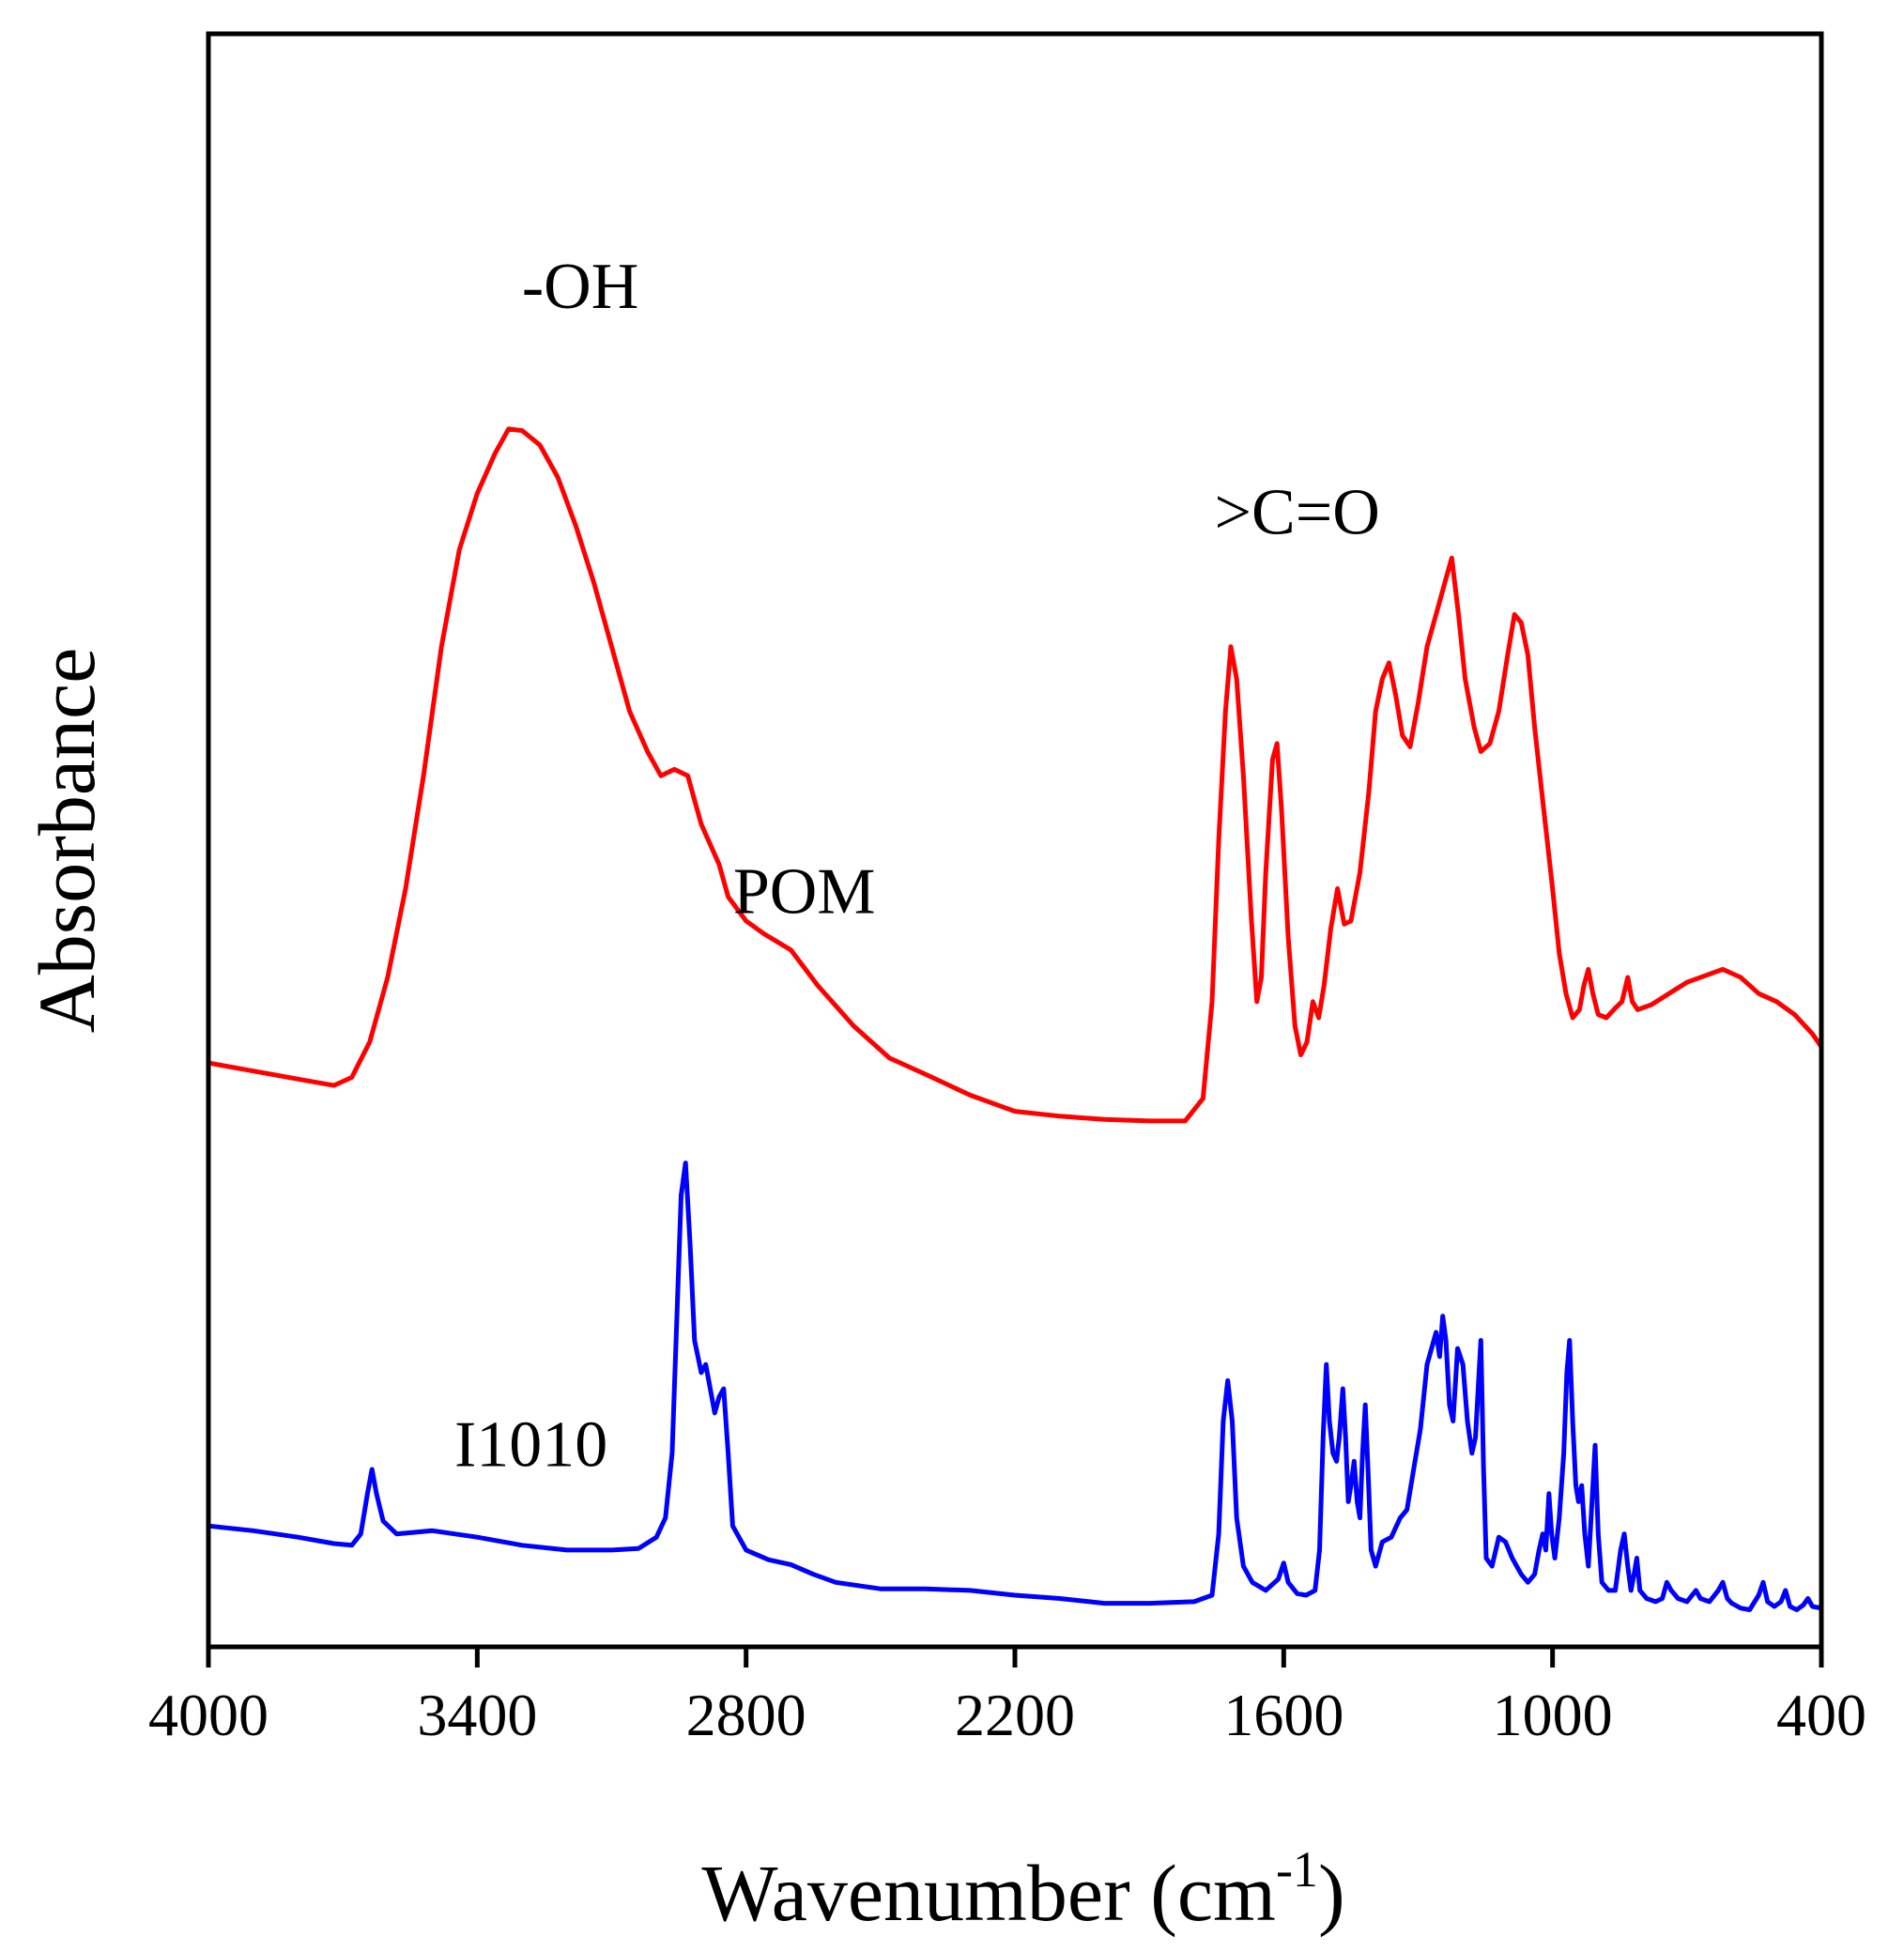 Image resolution: width=1904 pixels, height=1952 pixels. I want to click on annotation-2: POM, so click(804, 891).